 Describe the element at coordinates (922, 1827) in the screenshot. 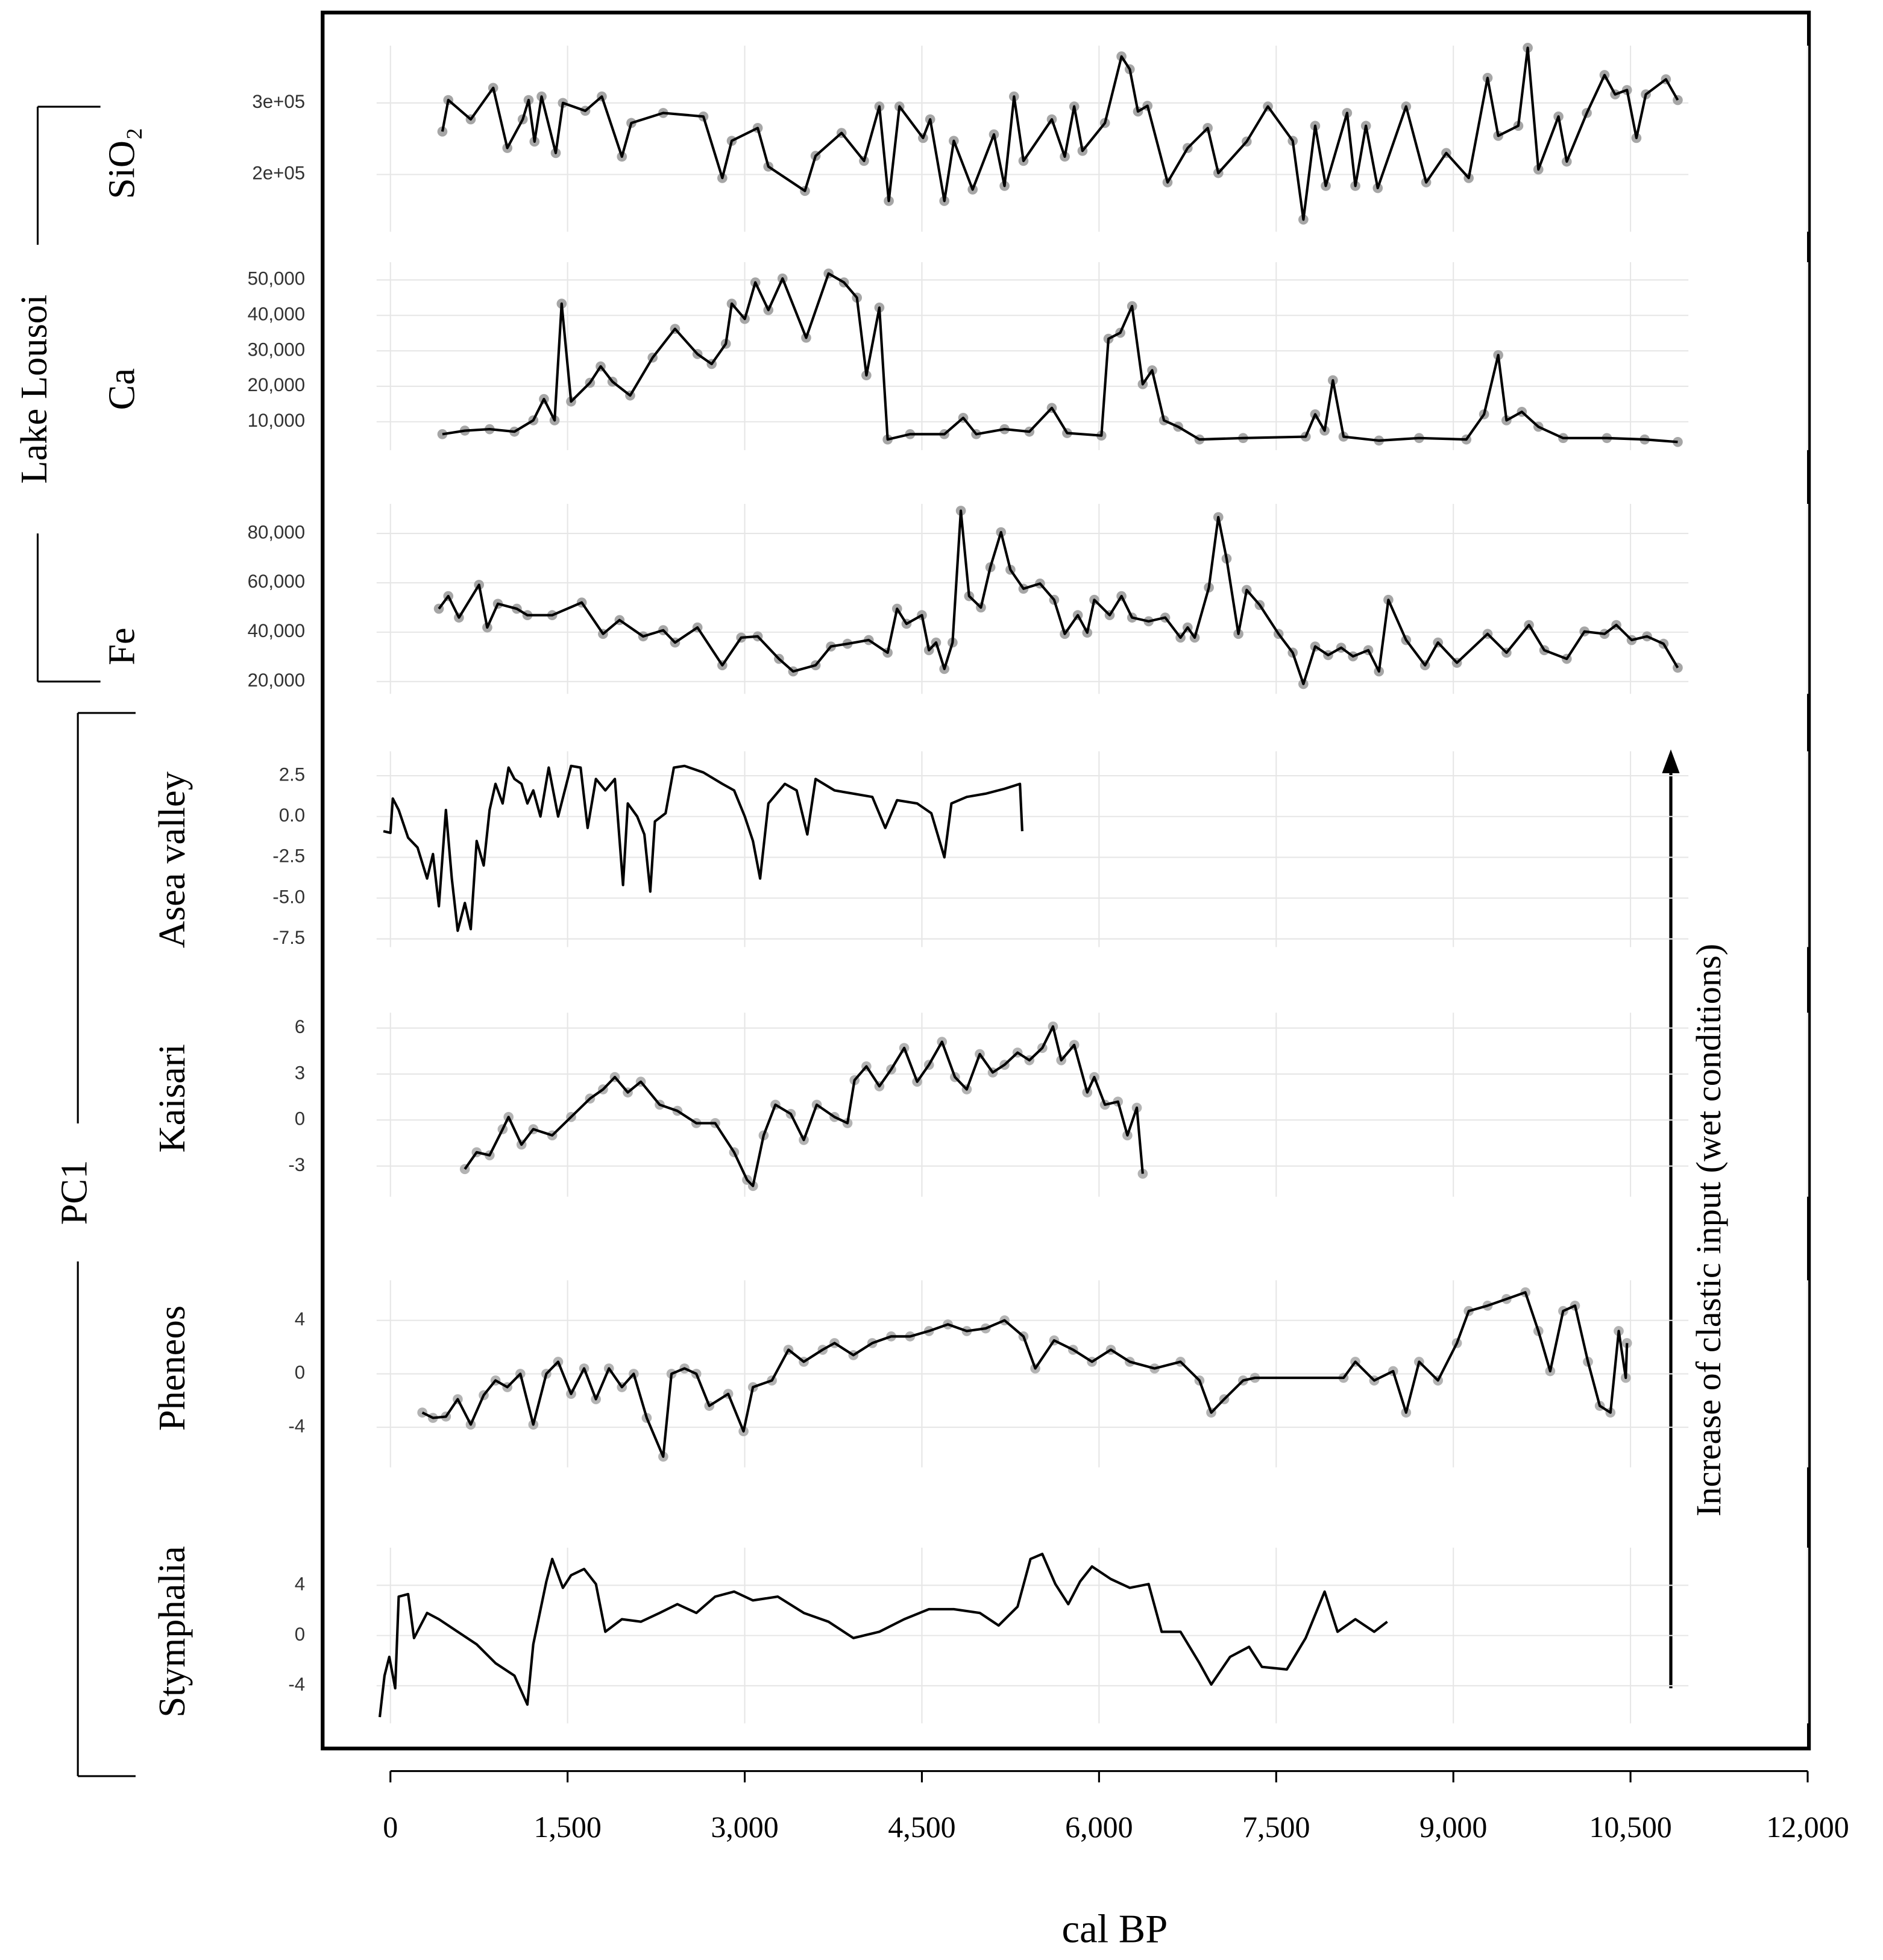

I see `x-tick-label: 4,500` at that location.